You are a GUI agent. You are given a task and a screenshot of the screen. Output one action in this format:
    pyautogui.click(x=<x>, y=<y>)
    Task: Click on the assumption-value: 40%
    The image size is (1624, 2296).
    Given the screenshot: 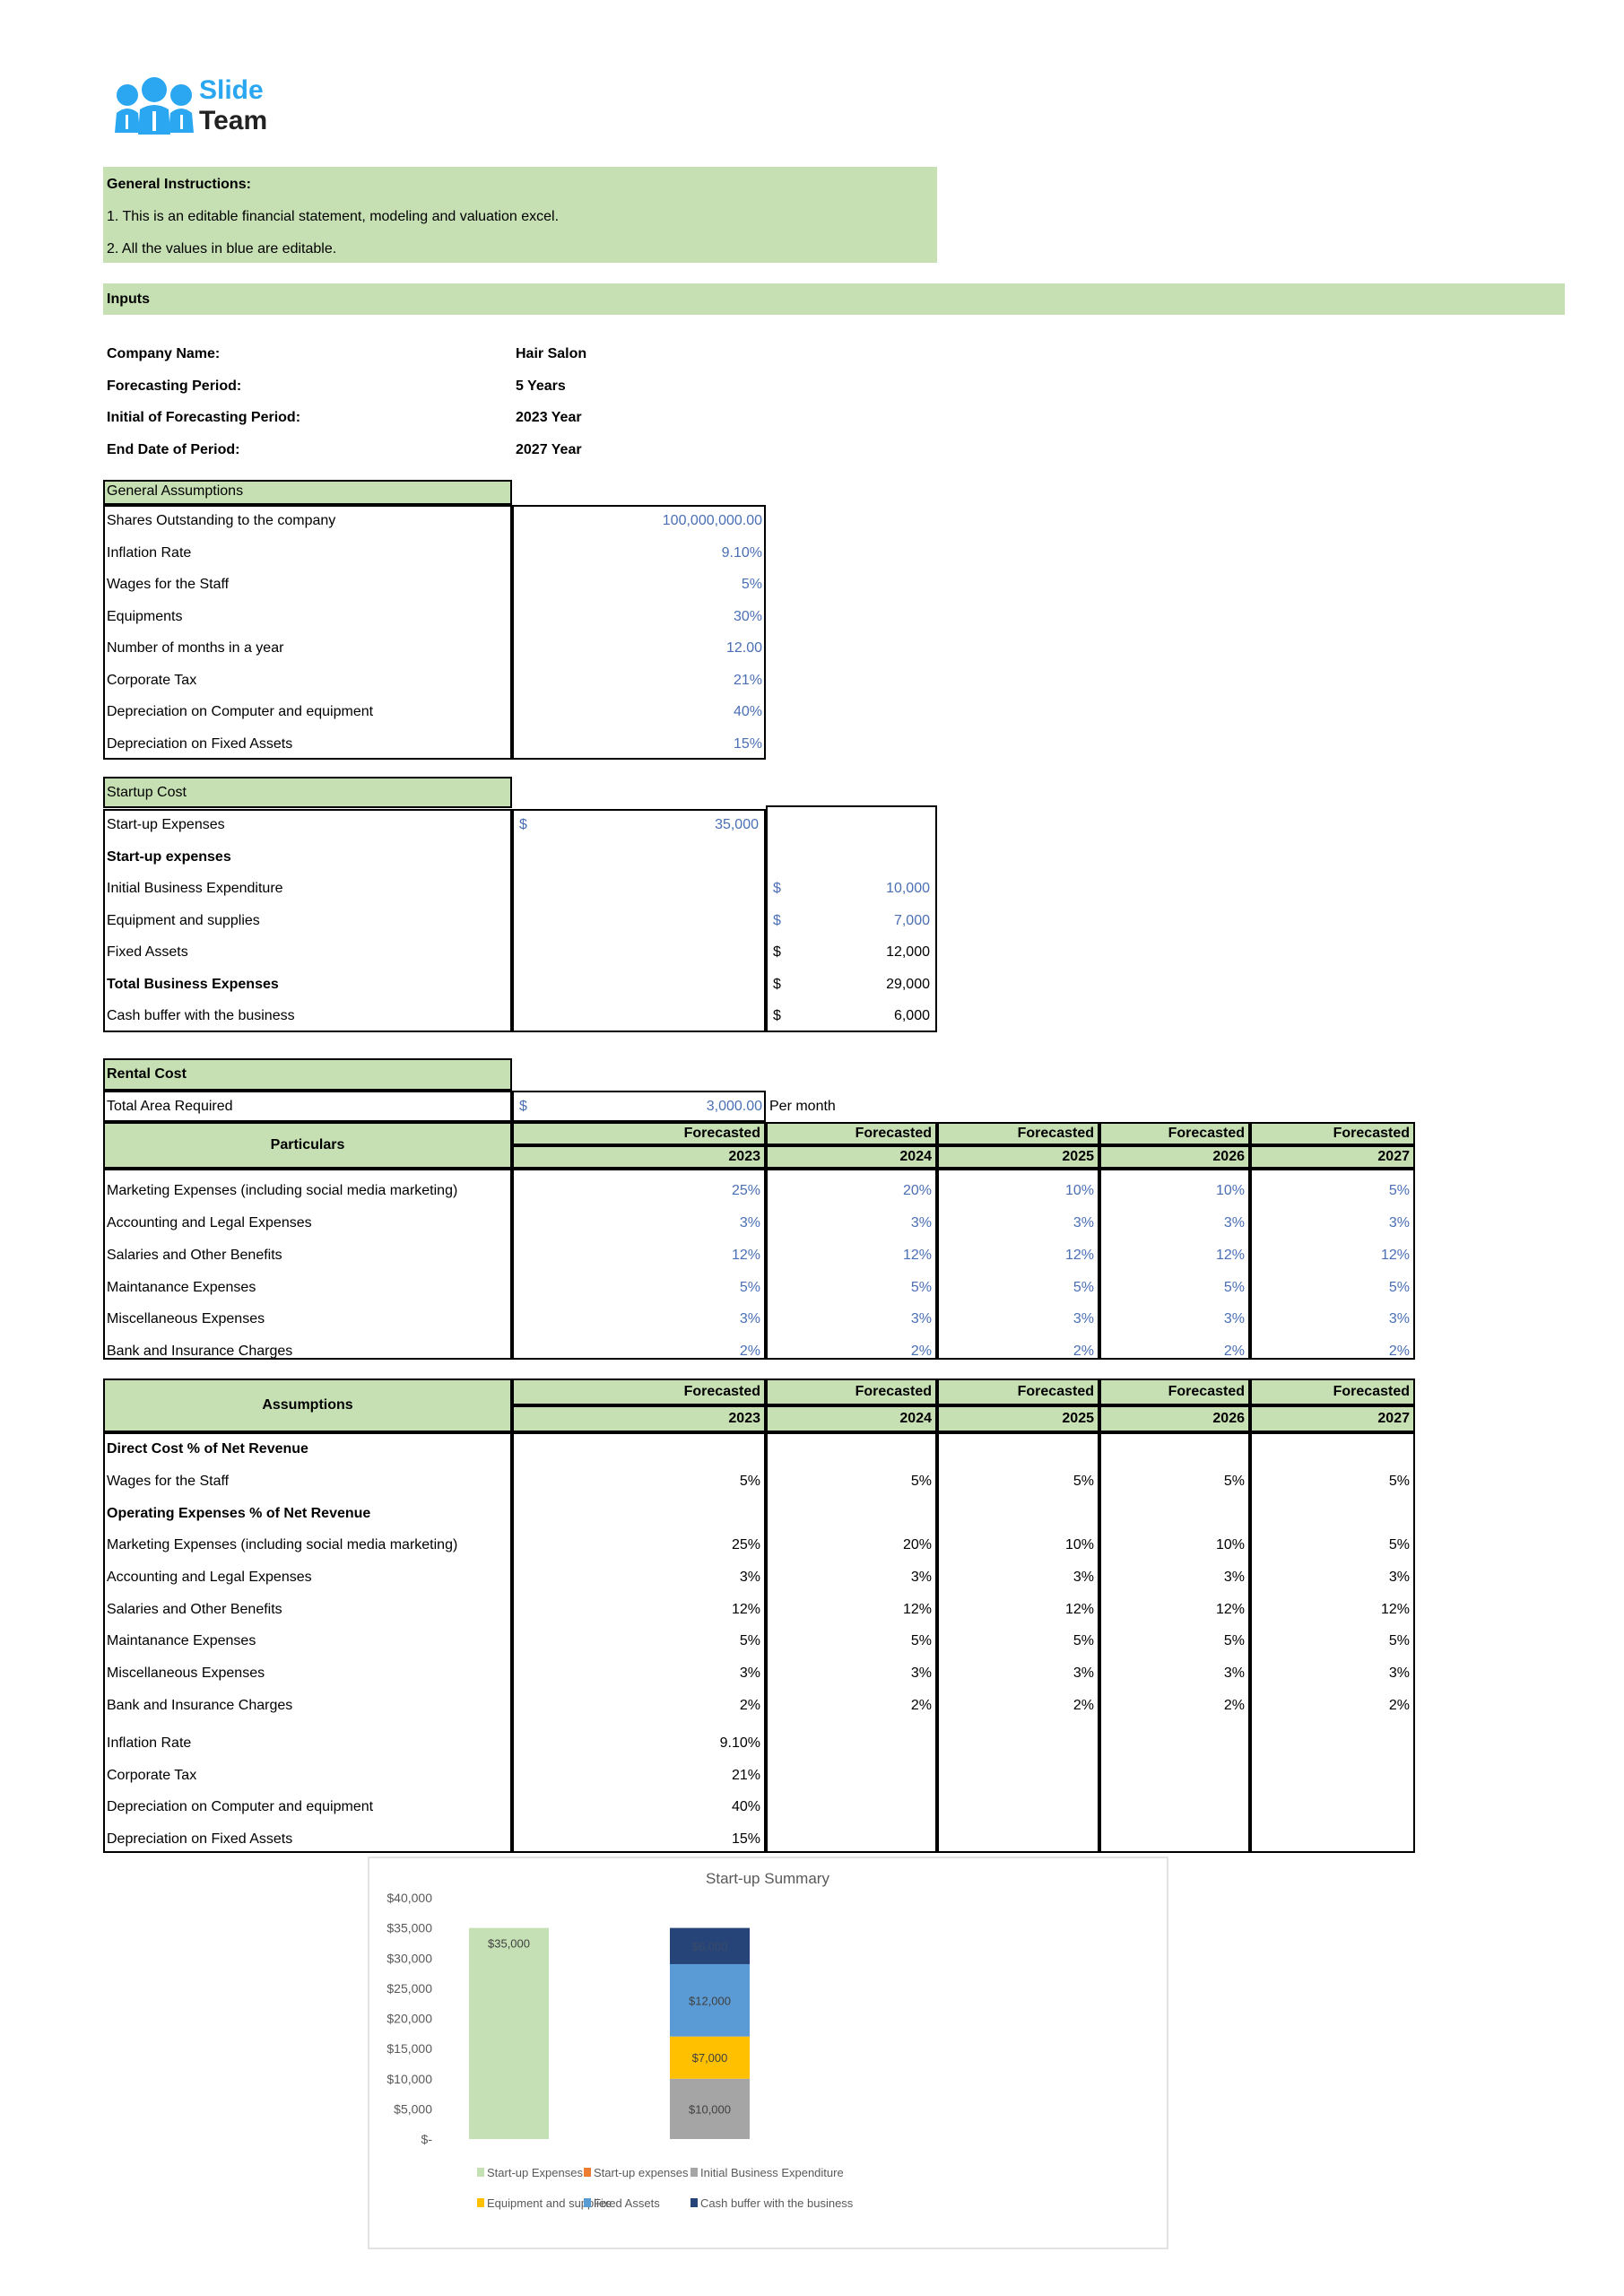 What is the action you would take?
    pyautogui.click(x=747, y=711)
    